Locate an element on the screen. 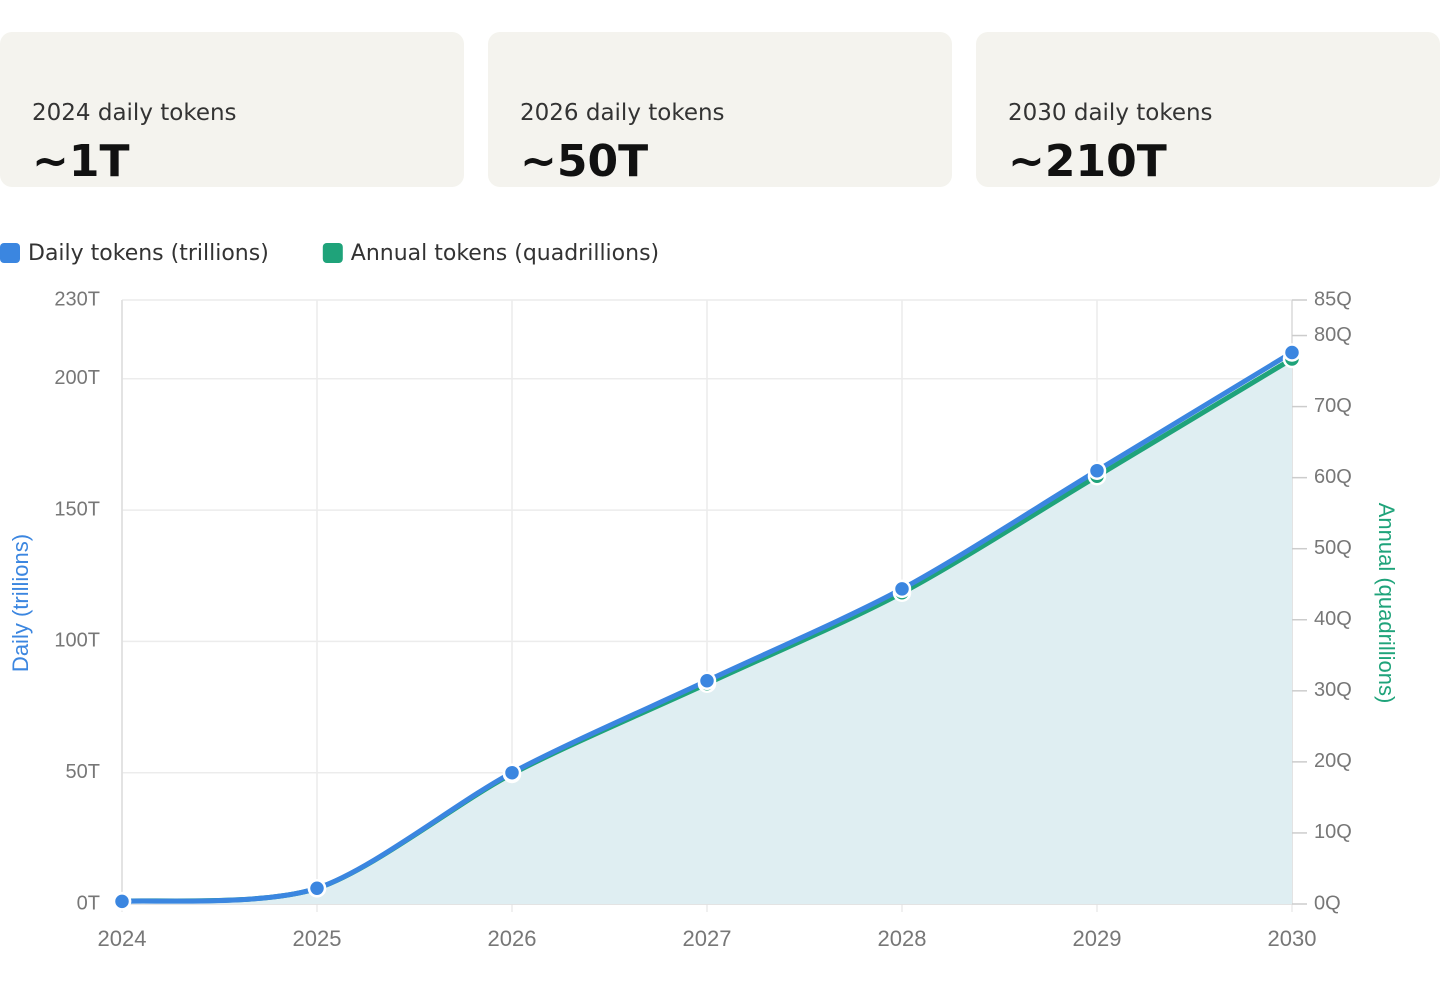 This screenshot has height=994, width=1440. x-tick-label: 2026 is located at coordinates (512, 938).